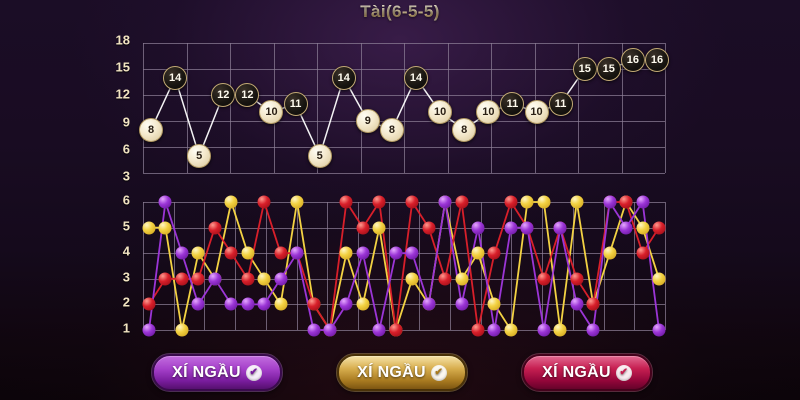  What do you see at coordinates (122, 40) in the screenshot?
I see `y-tick-label: 18` at bounding box center [122, 40].